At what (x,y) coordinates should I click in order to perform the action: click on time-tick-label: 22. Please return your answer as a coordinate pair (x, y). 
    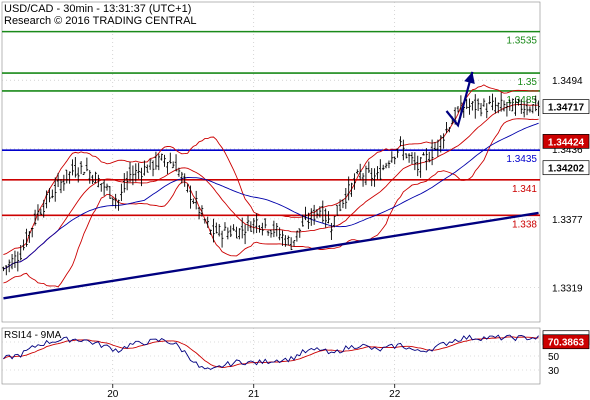
    Looking at the image, I should click on (395, 394).